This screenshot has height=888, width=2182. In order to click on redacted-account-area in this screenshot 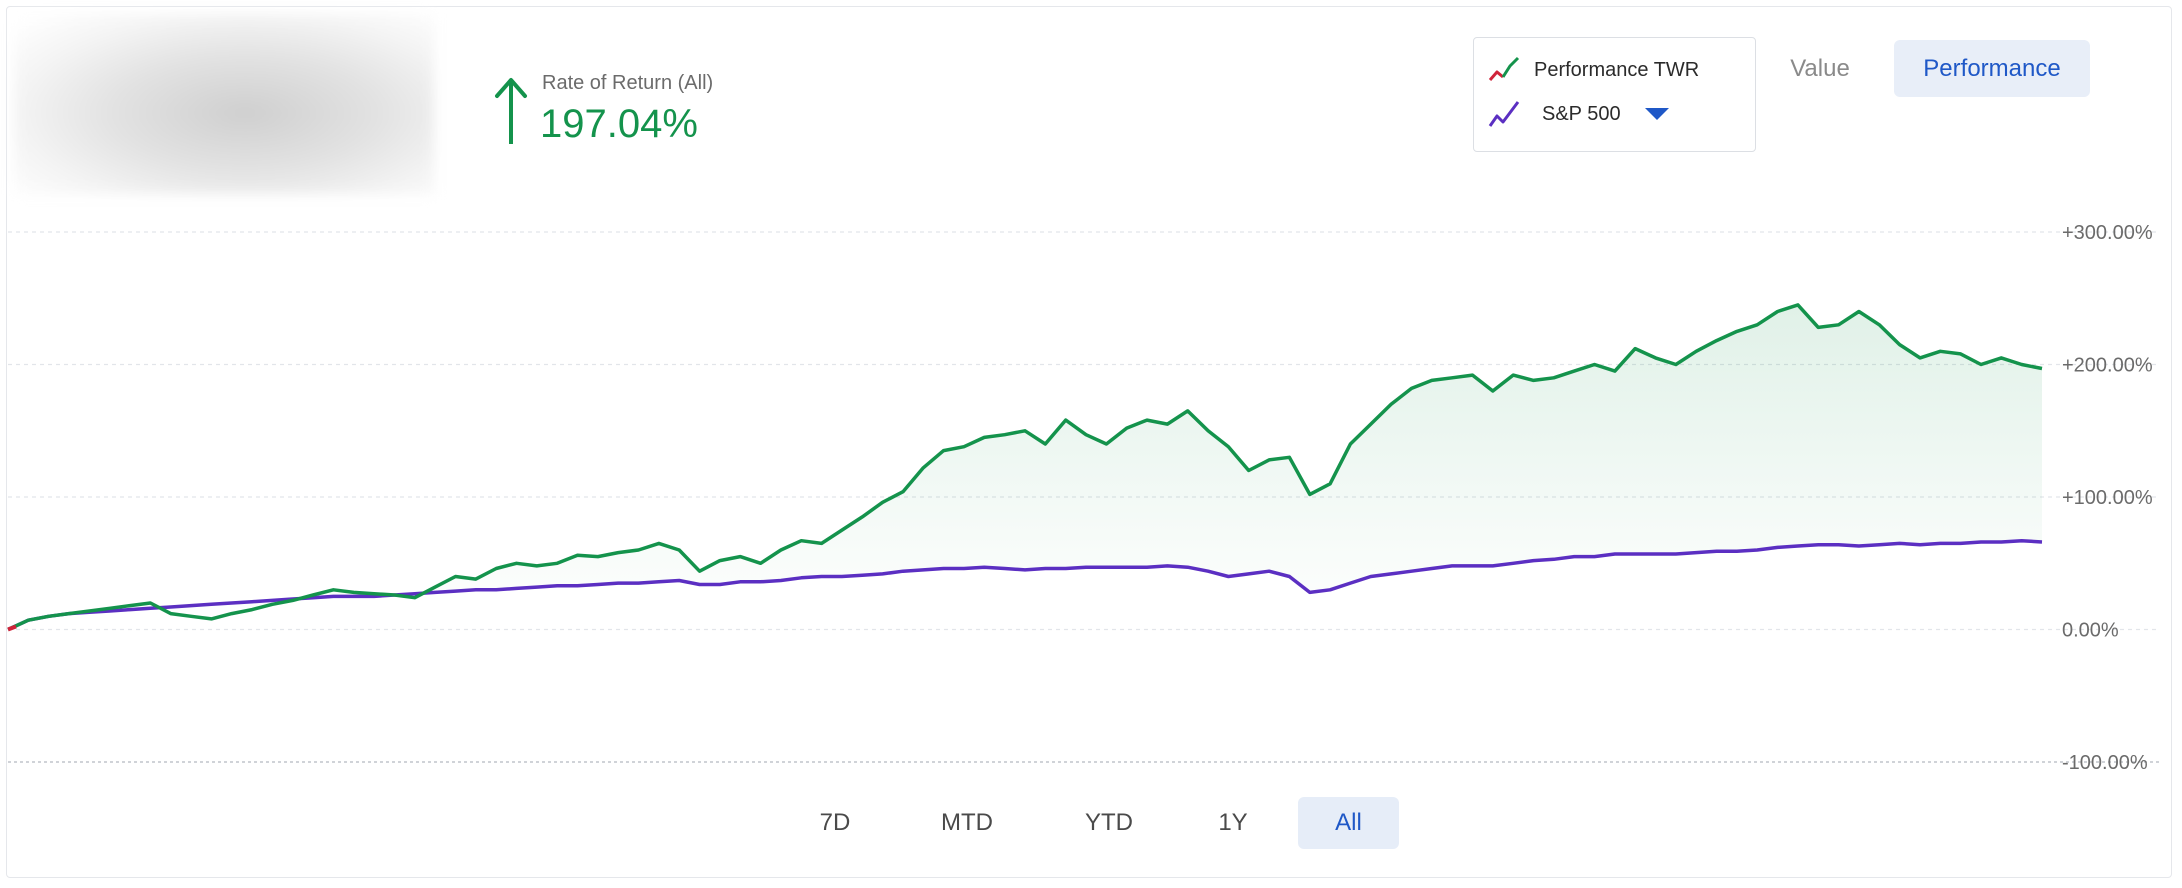, I will do `click(224, 104)`.